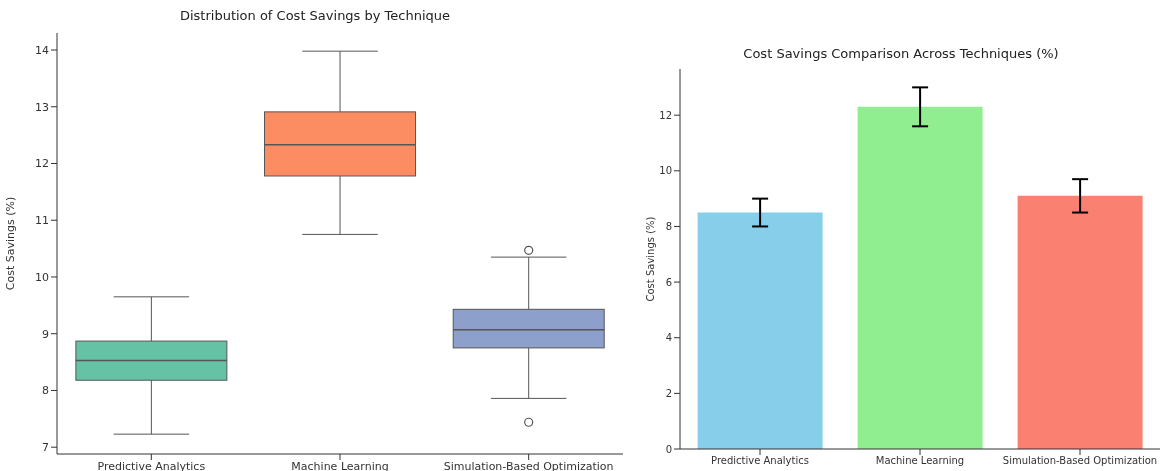 This screenshot has height=471, width=1162. Describe the element at coordinates (45, 334) in the screenshot. I see `y-tick-label: 9` at that location.